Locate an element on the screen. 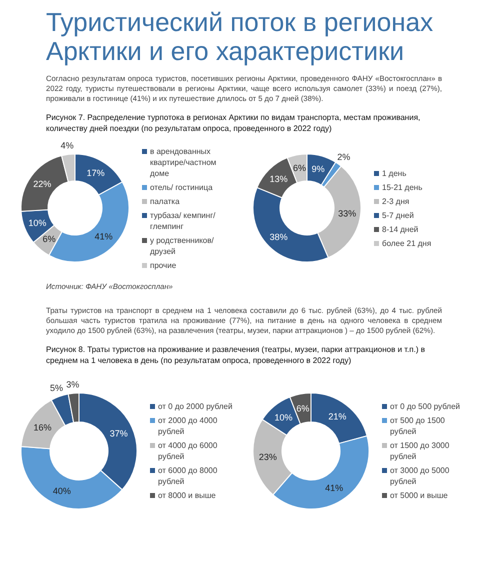  legend-label: палатка is located at coordinates (165, 201).